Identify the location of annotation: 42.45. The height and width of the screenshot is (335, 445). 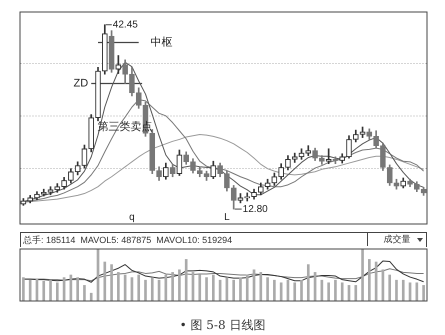
(125, 24).